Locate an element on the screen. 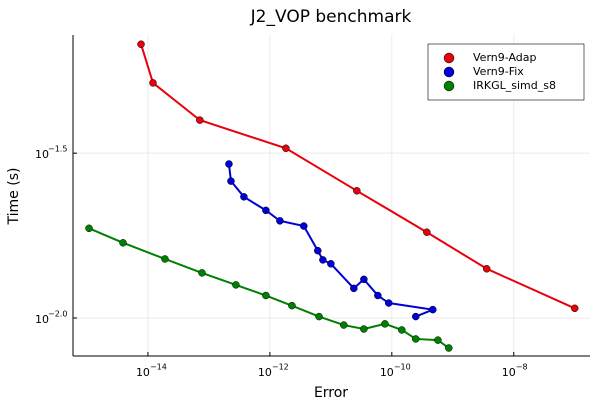  legend-label: IRKGL_simd_s8 is located at coordinates (514, 85).